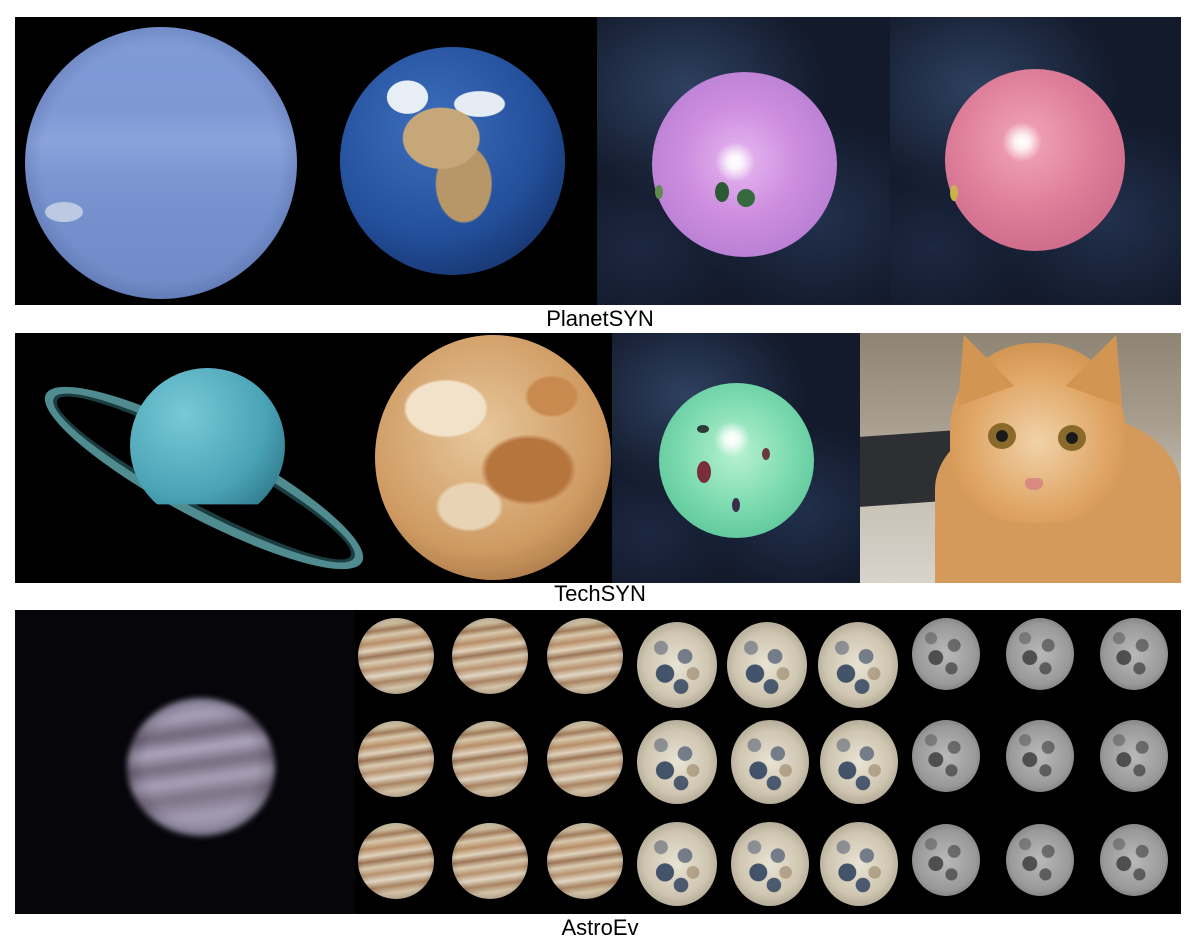 The image size is (1200, 951). Describe the element at coordinates (770, 864) in the screenshot. I see `color-moon-r3-c2` at that location.